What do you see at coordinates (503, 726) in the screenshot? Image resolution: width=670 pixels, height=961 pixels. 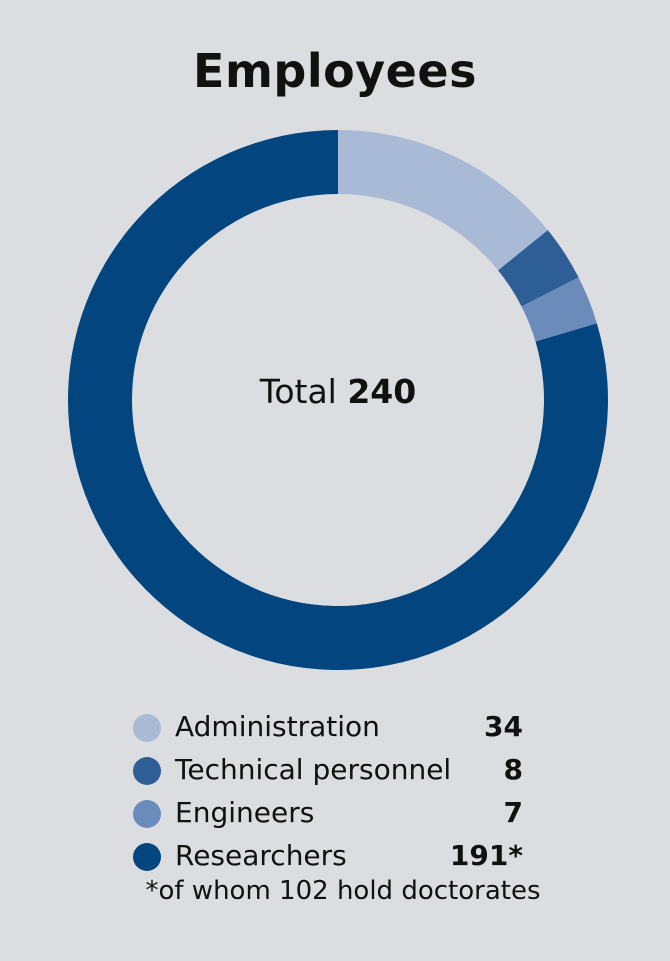 I see `legend-value-administration: 34` at bounding box center [503, 726].